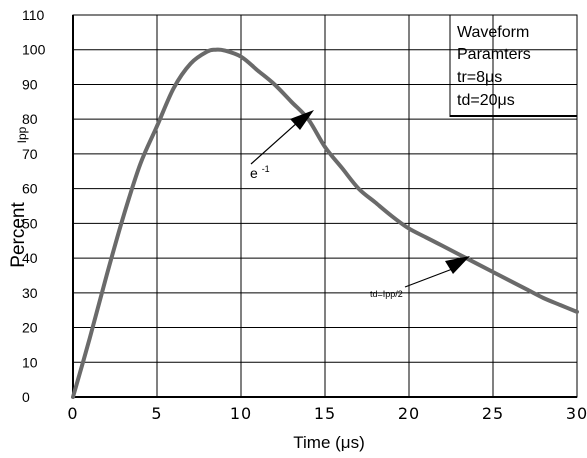  What do you see at coordinates (576, 413) in the screenshot?
I see `x-tick-30: 30` at bounding box center [576, 413].